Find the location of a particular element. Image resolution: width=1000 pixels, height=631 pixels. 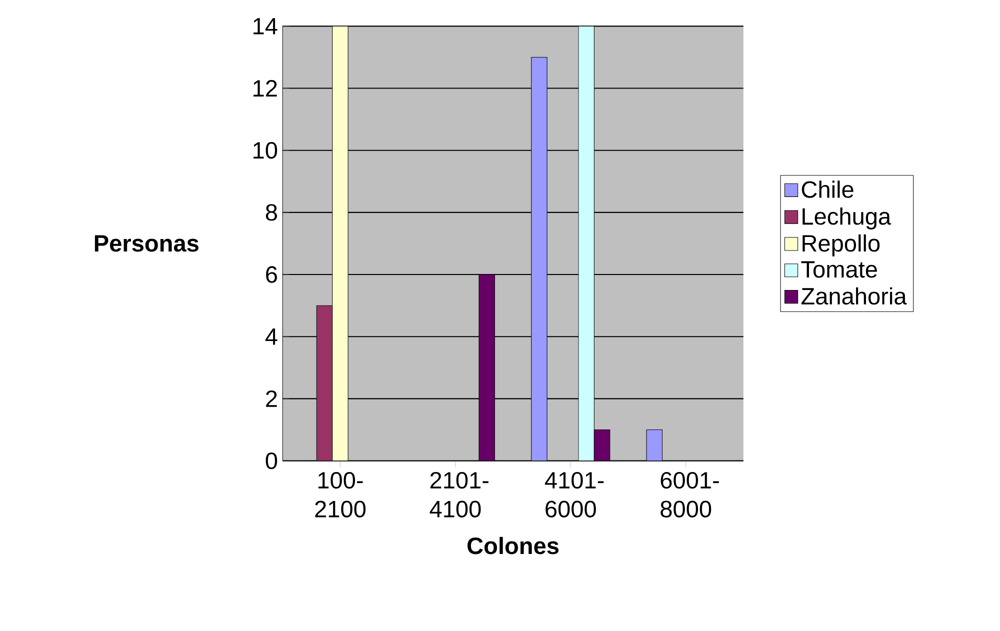

legend-label: Zanahoria is located at coordinates (854, 296).